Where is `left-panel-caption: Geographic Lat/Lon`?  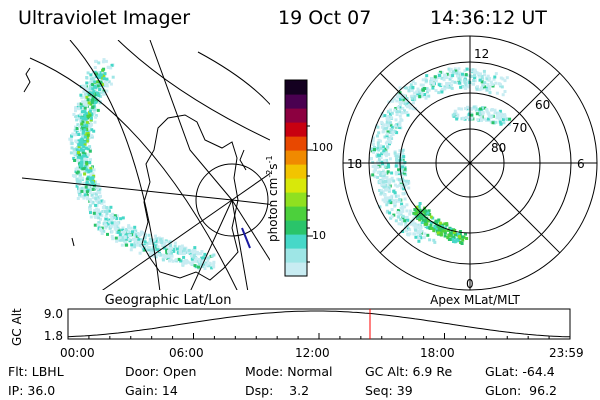 left-panel-caption: Geographic Lat/Lon is located at coordinates (168, 300).